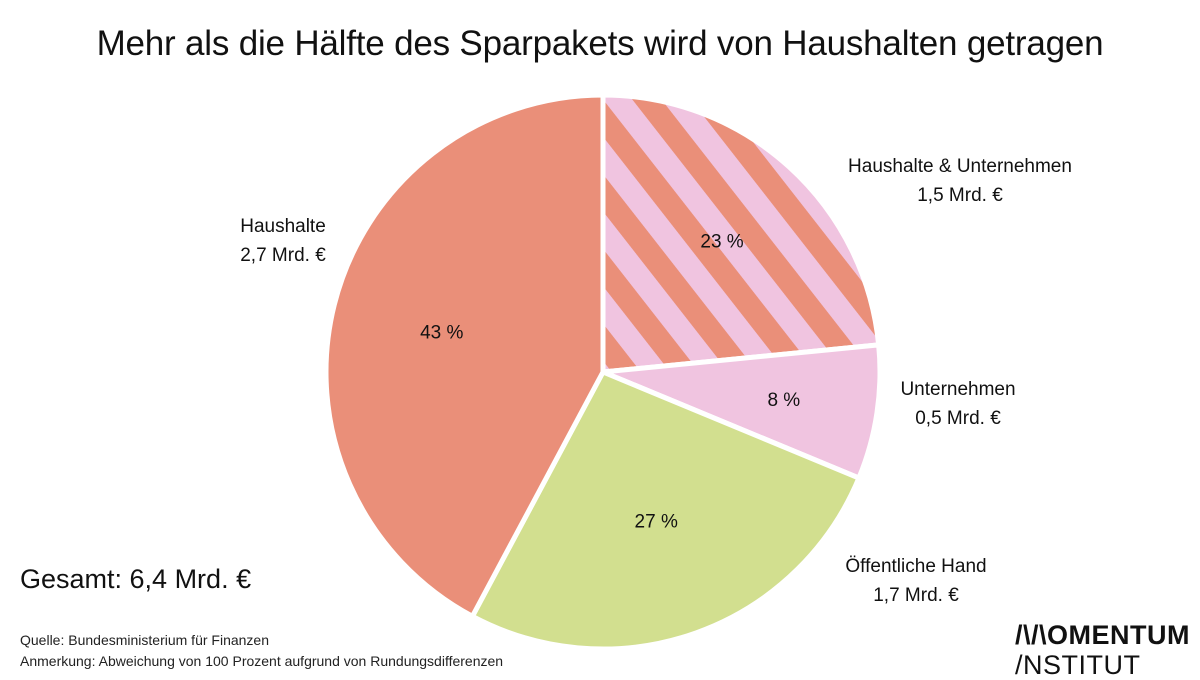  Describe the element at coordinates (721, 242) in the screenshot. I see `percent-label-haushalte-und-unternehmen: 23 %` at that location.